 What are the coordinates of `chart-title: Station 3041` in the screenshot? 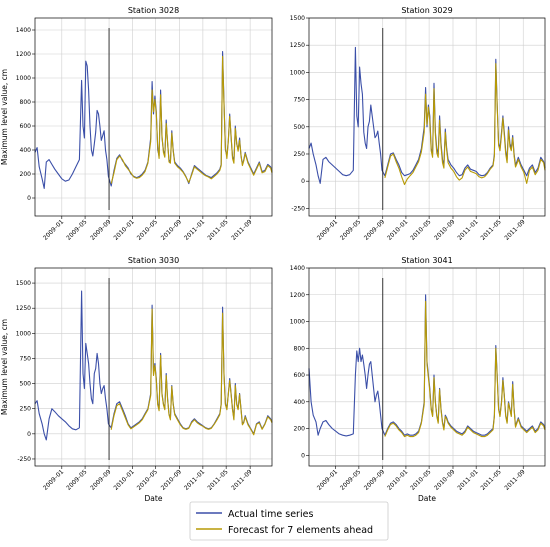 It's located at (426, 260).